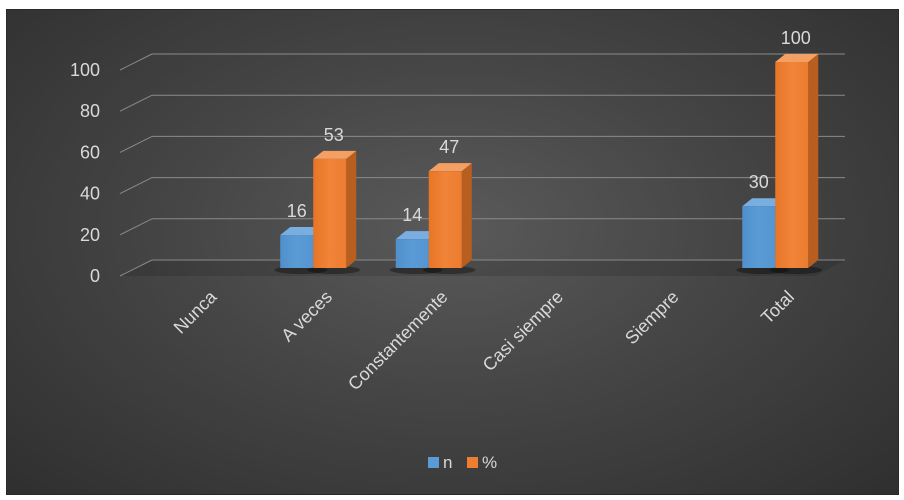 The height and width of the screenshot is (500, 904). Describe the element at coordinates (90, 111) in the screenshot. I see `y-tick-label: 80` at that location.